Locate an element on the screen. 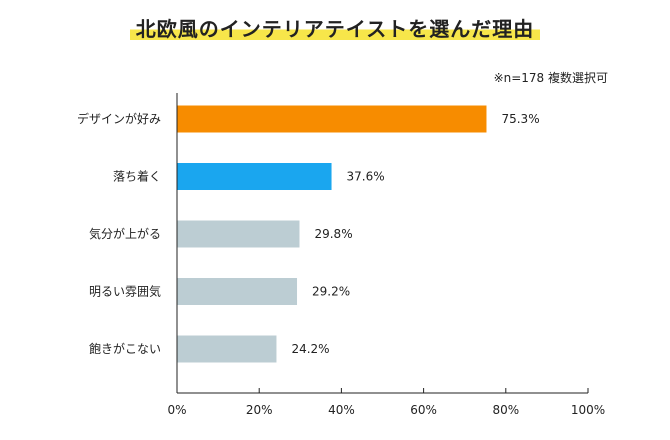 This screenshot has height=440, width=670. category-label: 飽きがこない is located at coordinates (125, 348).